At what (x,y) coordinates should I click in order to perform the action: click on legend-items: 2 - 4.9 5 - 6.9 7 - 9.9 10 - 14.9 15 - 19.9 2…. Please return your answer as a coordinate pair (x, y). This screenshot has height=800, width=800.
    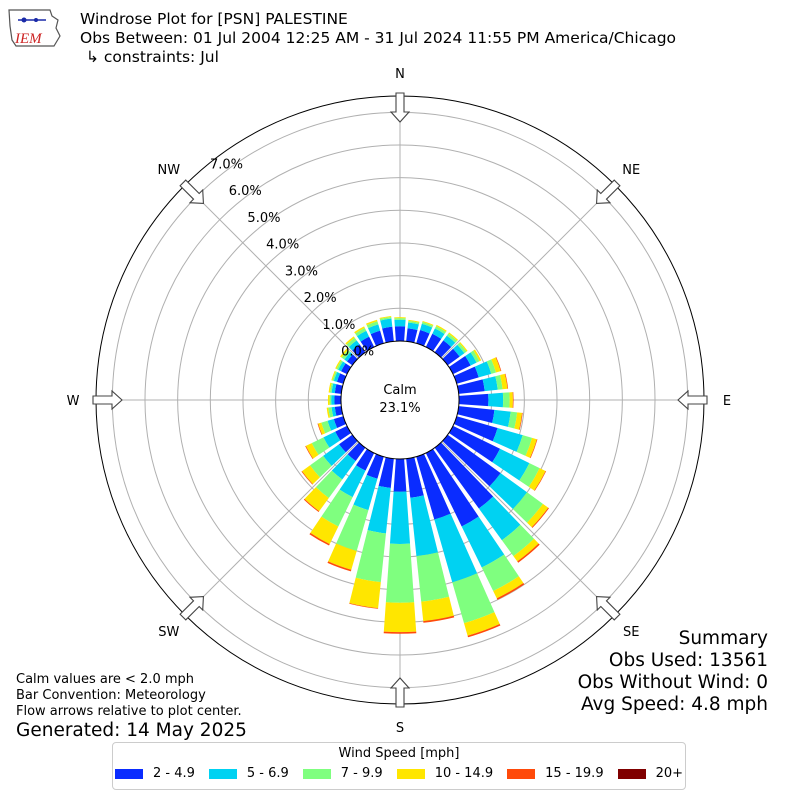
    Looking at the image, I should click on (399, 773).